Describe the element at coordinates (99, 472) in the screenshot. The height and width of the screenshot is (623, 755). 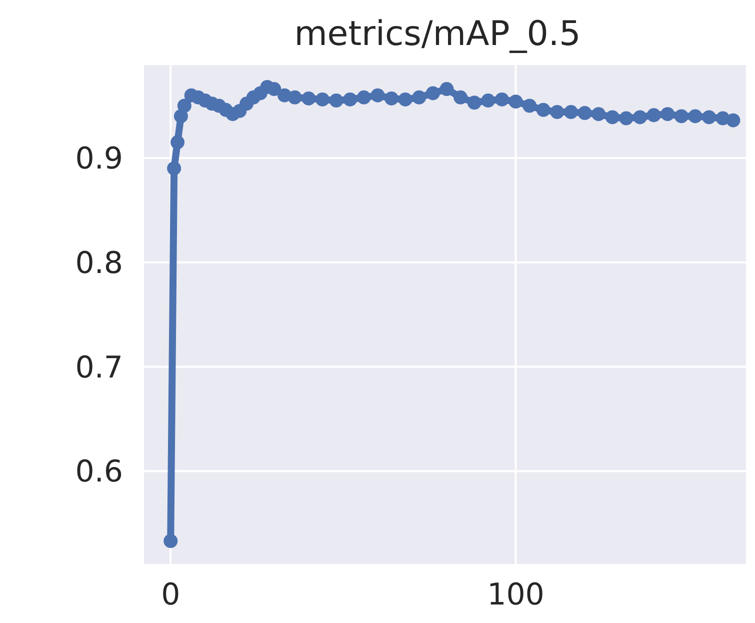
I see `y-tick-label: 0.6` at that location.